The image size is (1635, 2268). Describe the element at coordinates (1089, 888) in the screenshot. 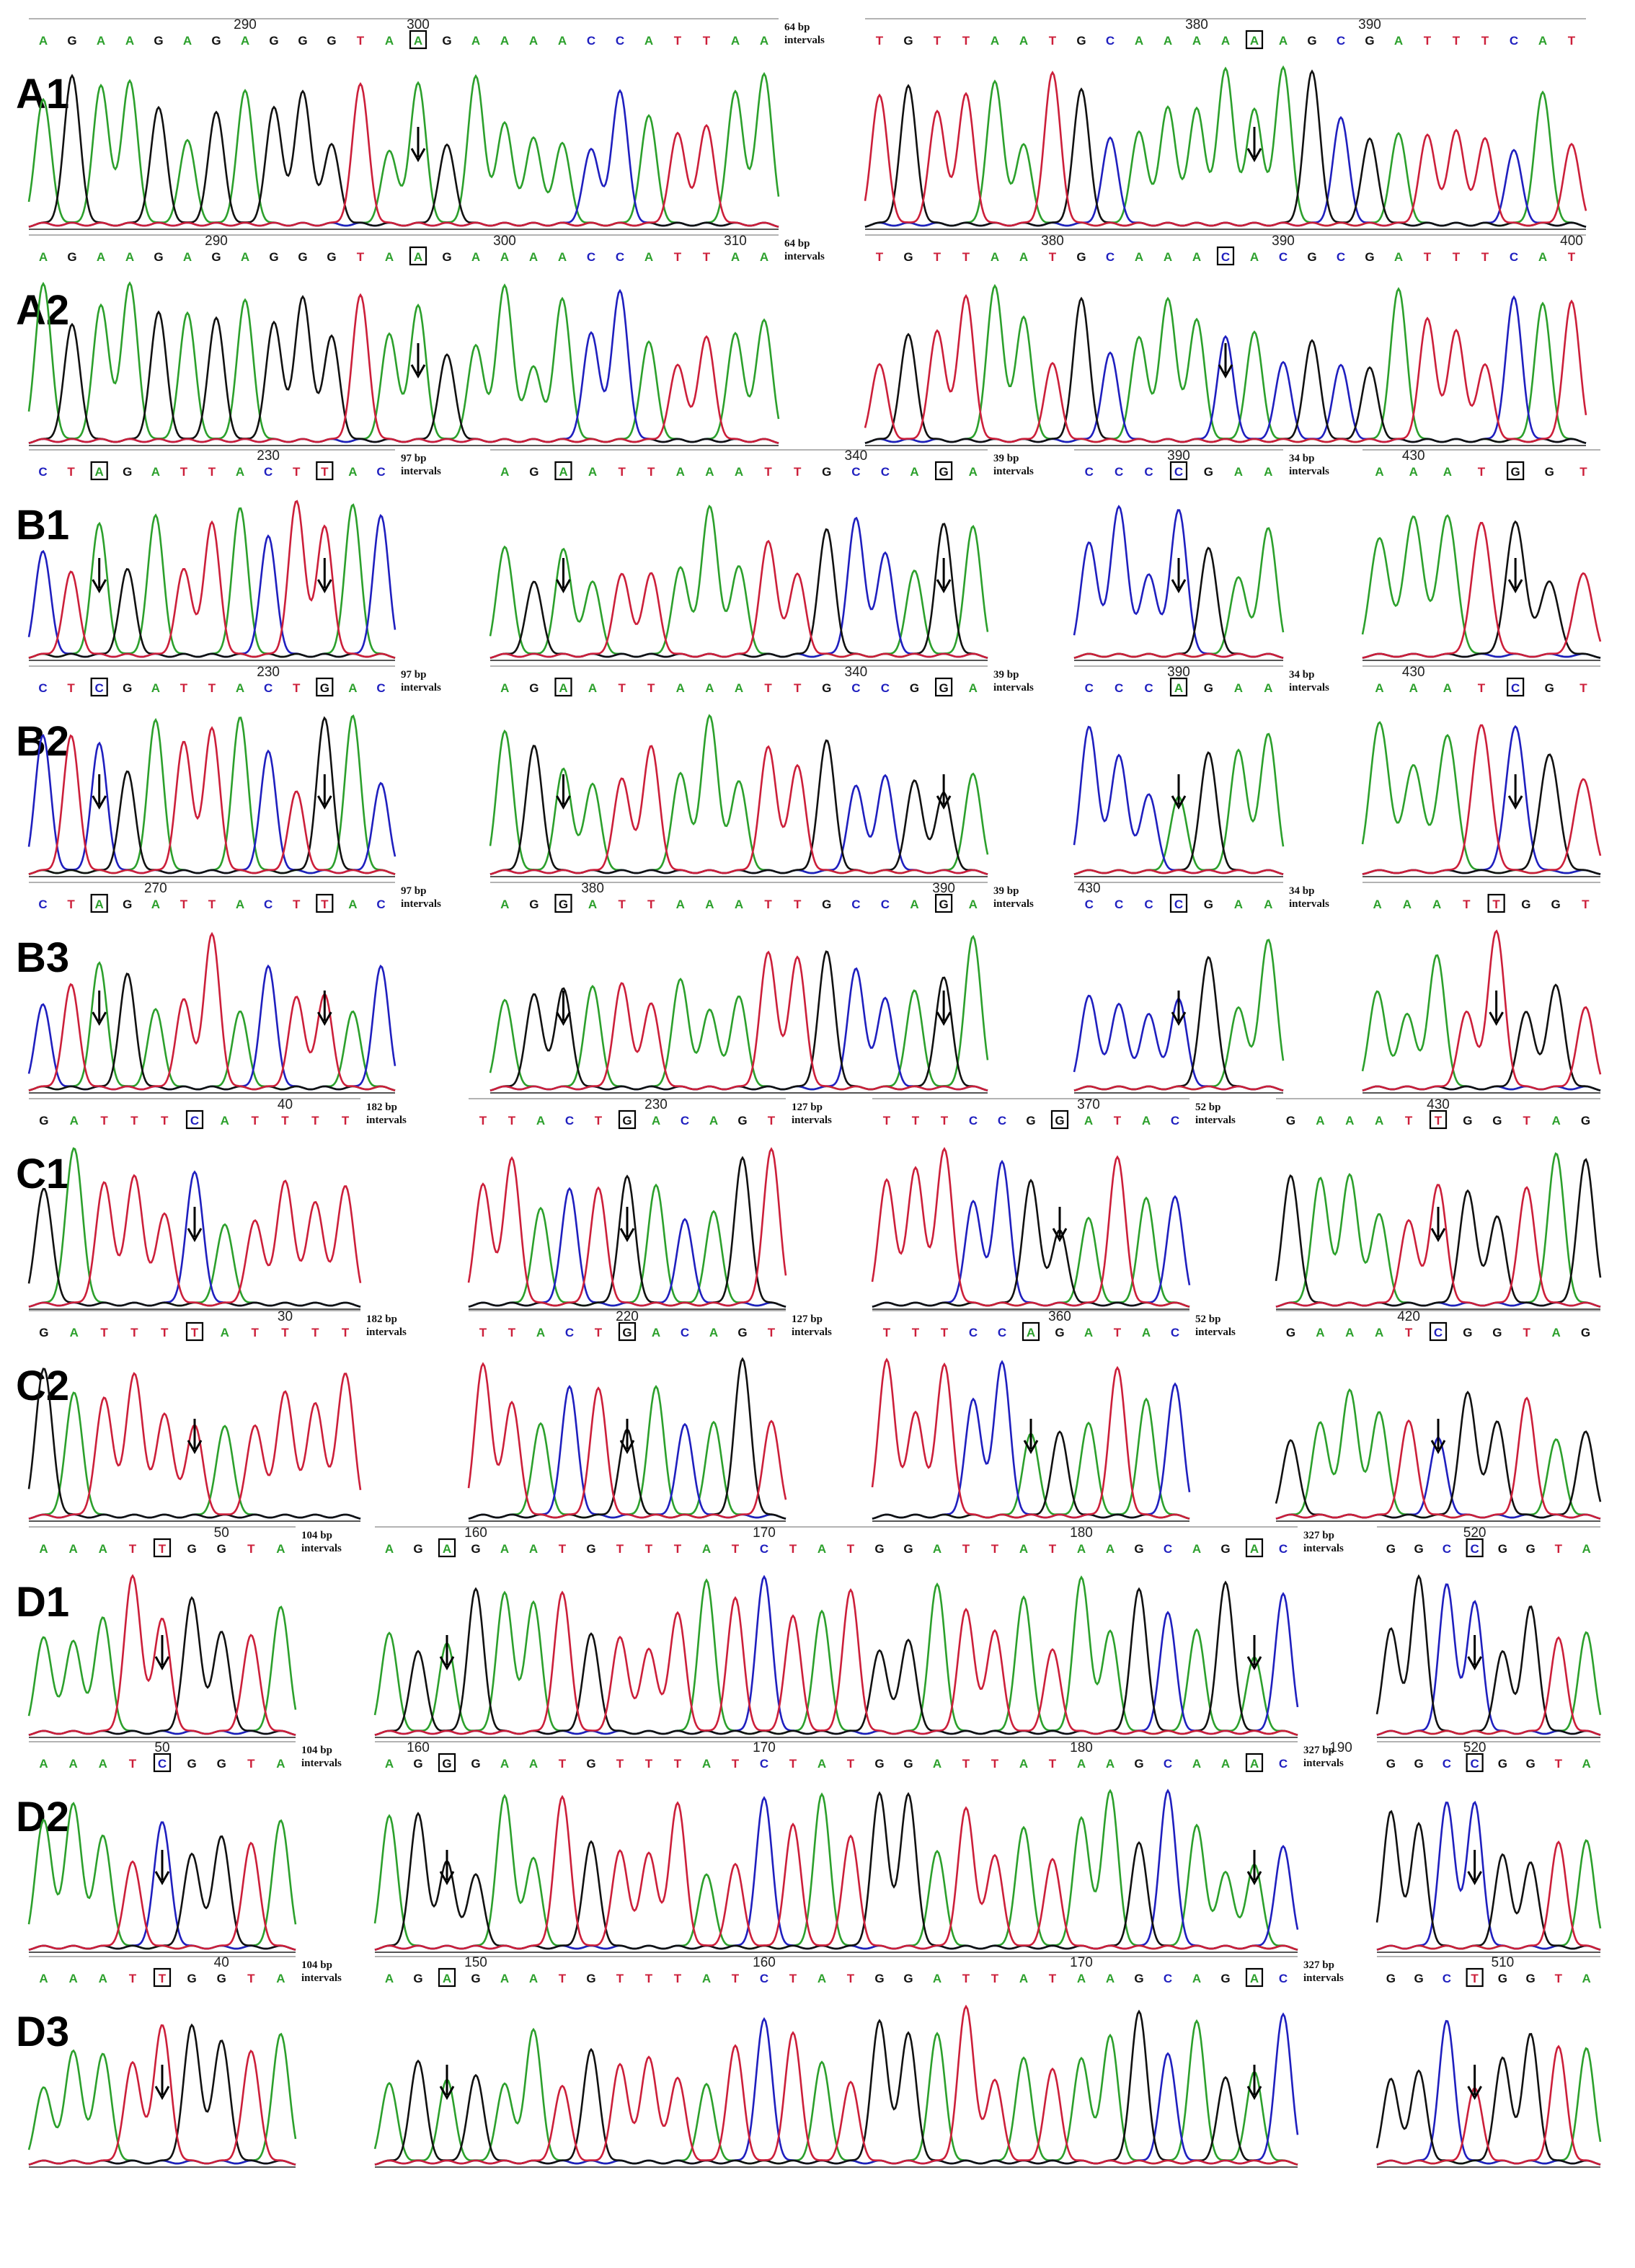

I see `position-number: 430` at that location.